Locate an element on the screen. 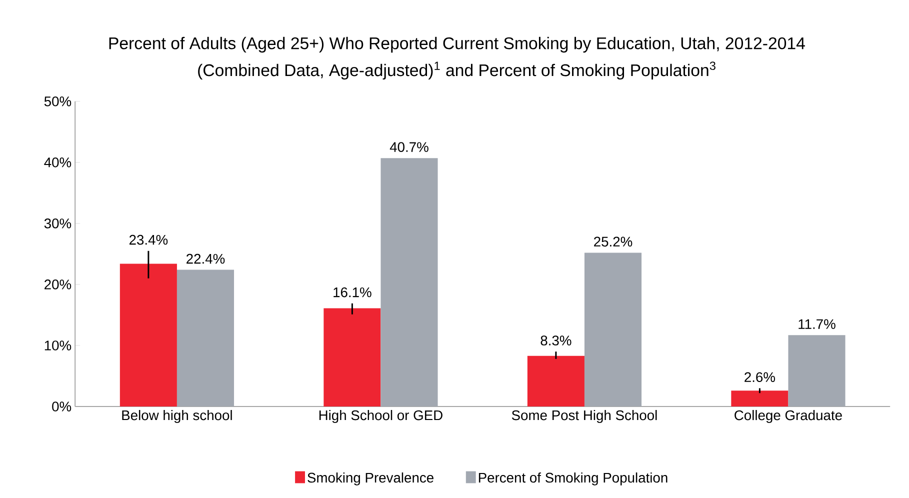 The width and height of the screenshot is (909, 498). data-label: 8.3% is located at coordinates (556, 341).